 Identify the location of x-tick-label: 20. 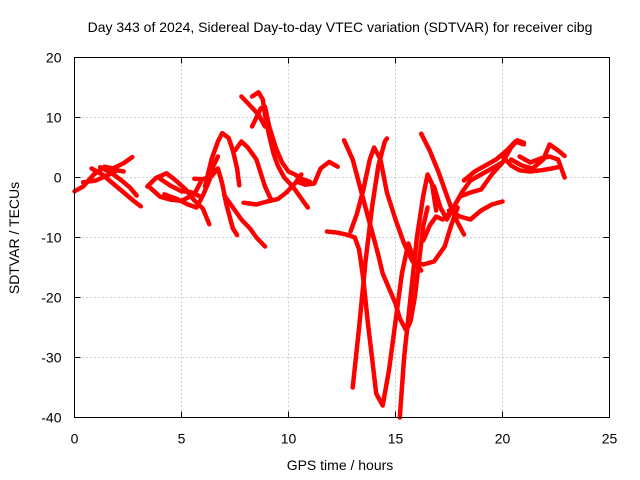
(503, 439).